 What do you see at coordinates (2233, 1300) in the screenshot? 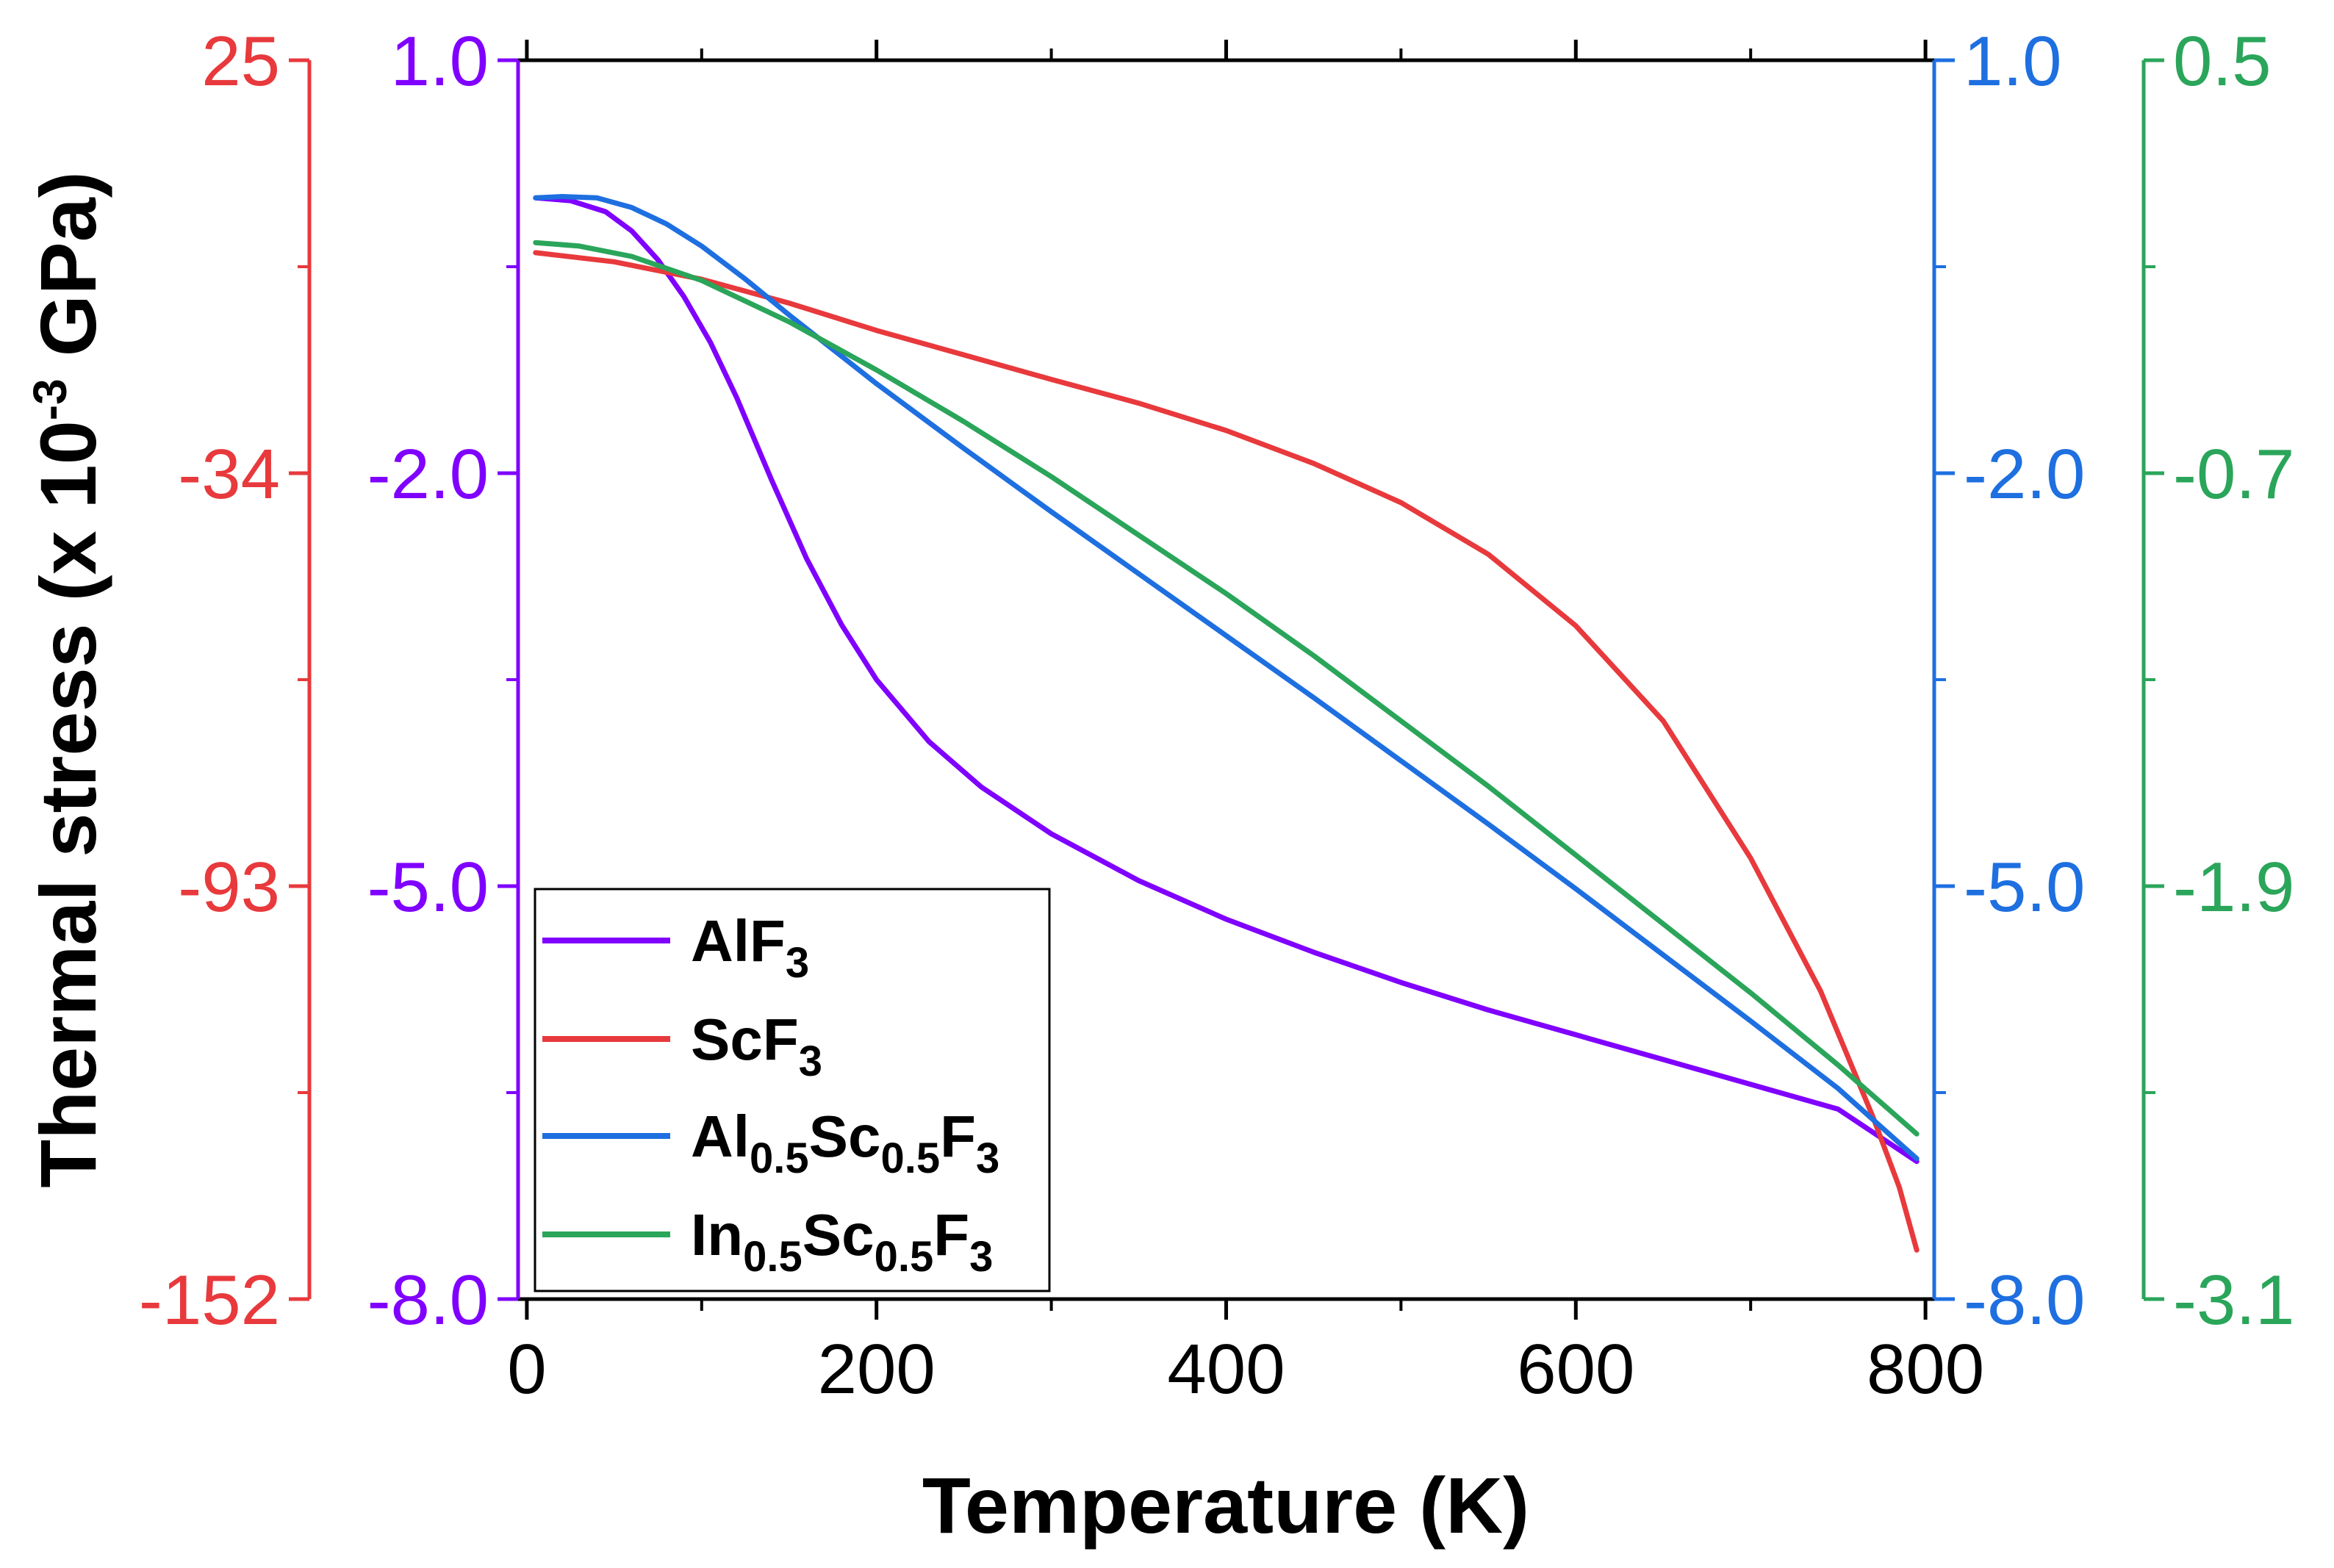
I see `green-axis-tick-label: -3.1` at bounding box center [2233, 1300].